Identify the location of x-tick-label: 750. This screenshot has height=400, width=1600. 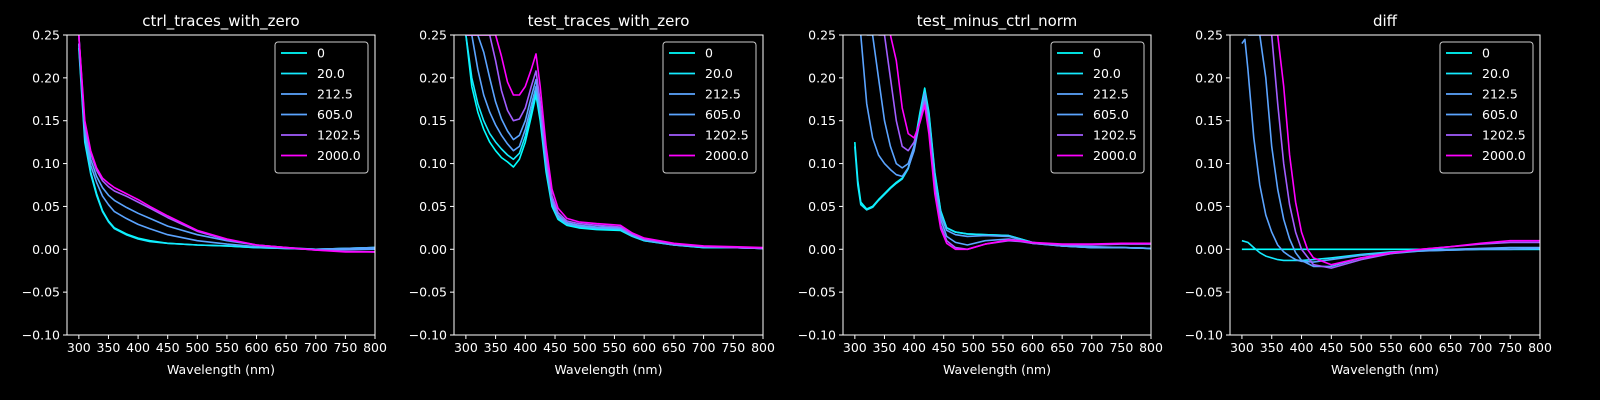
(1510, 347).